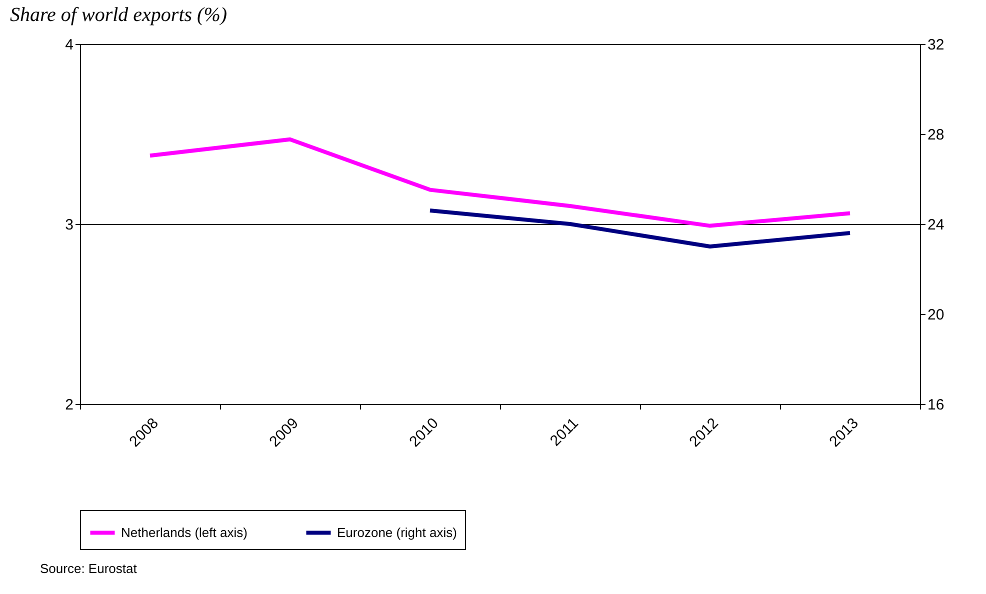 This screenshot has height=594, width=986. I want to click on y2-tick-label: 32, so click(936, 45).